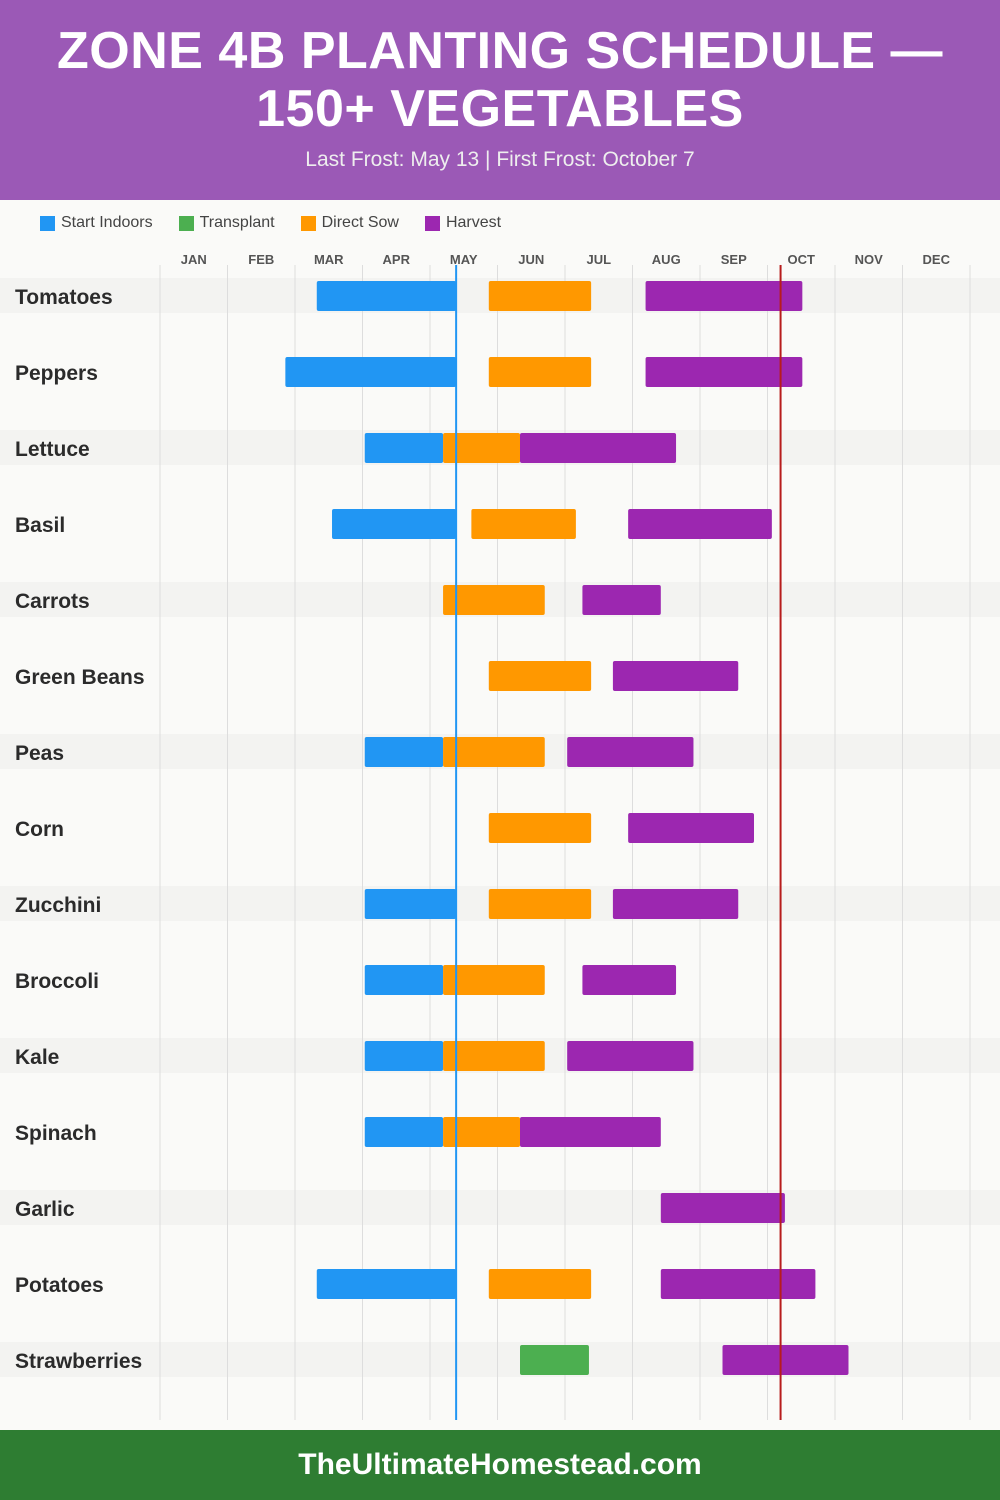 The image size is (1000, 1500). I want to click on bar-zucchini-indoors, so click(410, 904).